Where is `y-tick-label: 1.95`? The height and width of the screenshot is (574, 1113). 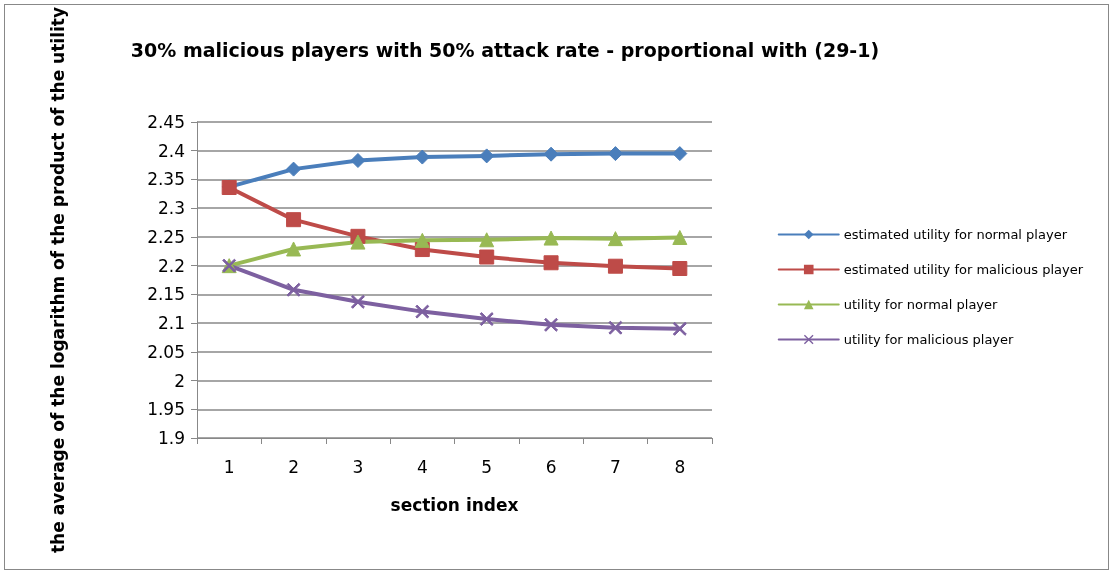
y-tick-label: 1.95 is located at coordinates (166, 409).